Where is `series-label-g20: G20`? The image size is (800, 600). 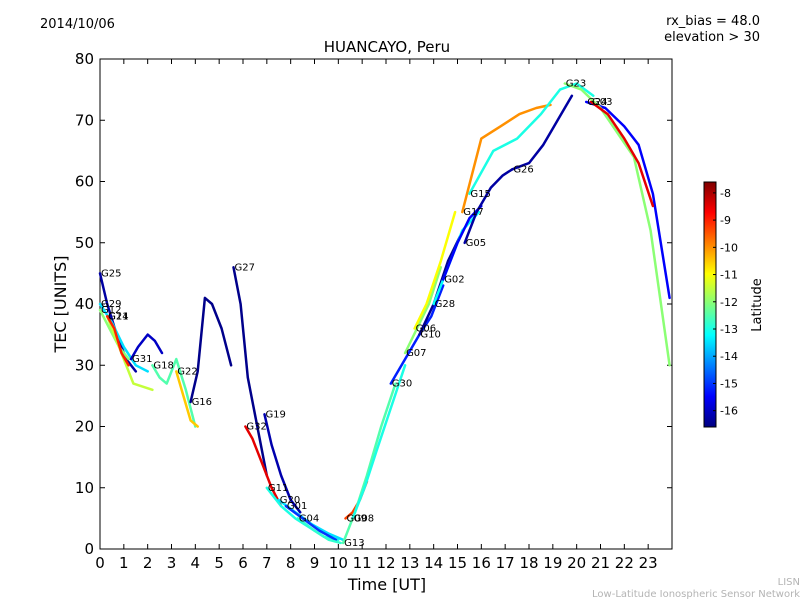
series-label-g20: G20 is located at coordinates (290, 500).